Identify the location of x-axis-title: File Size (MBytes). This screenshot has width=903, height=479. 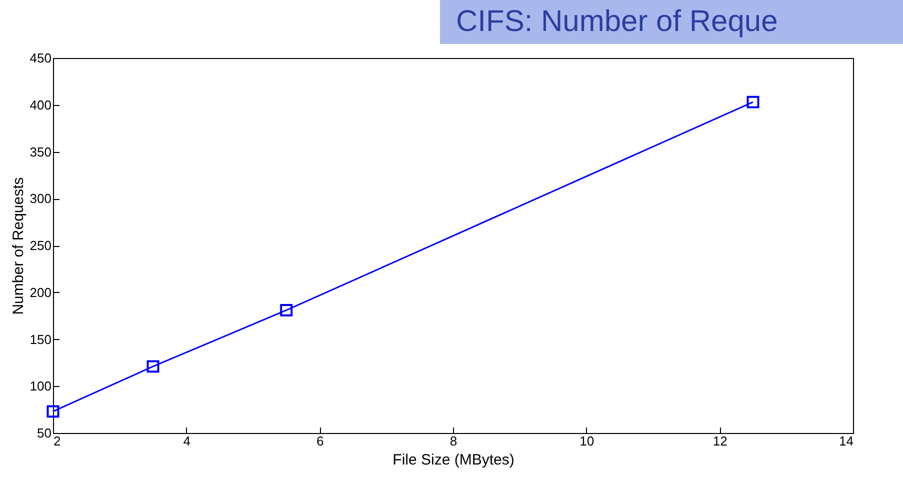
(453, 460).